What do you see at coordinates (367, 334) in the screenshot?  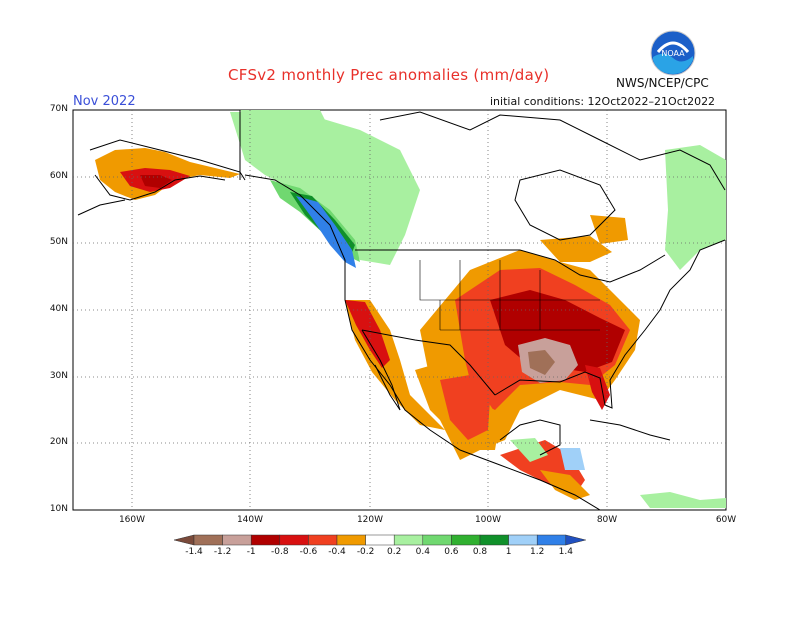 I see `us-west-dry-red` at bounding box center [367, 334].